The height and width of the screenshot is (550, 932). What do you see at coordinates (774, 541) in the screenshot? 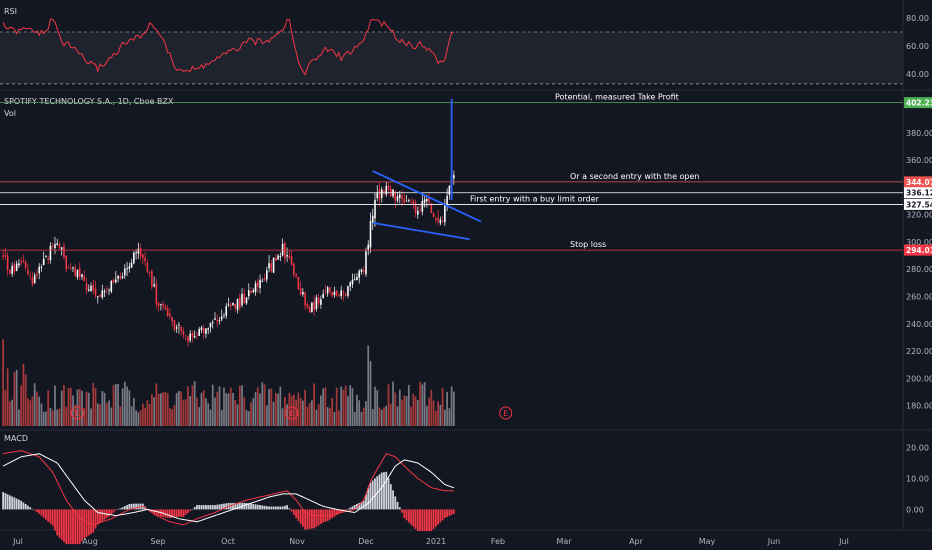
I see `time-axis-label: Jun` at bounding box center [774, 541].